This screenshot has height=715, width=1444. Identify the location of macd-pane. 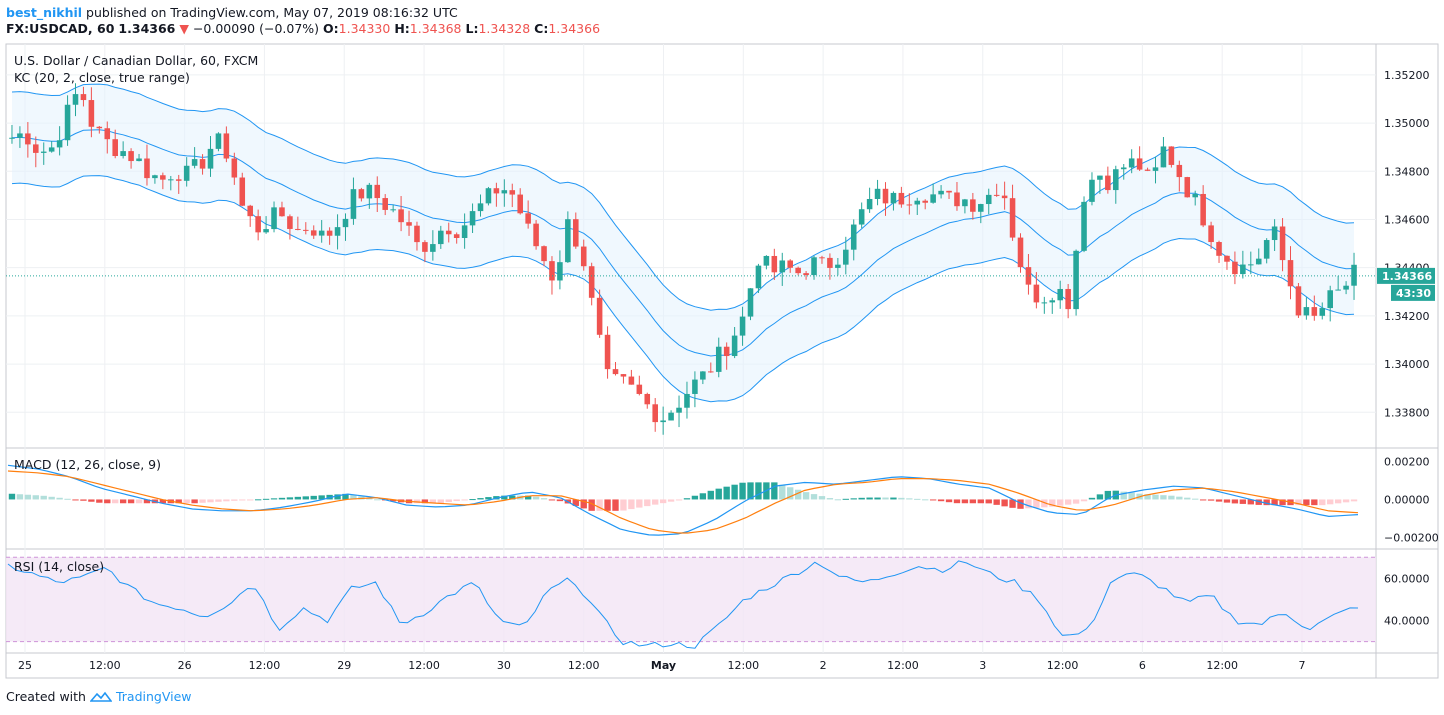
(683, 500).